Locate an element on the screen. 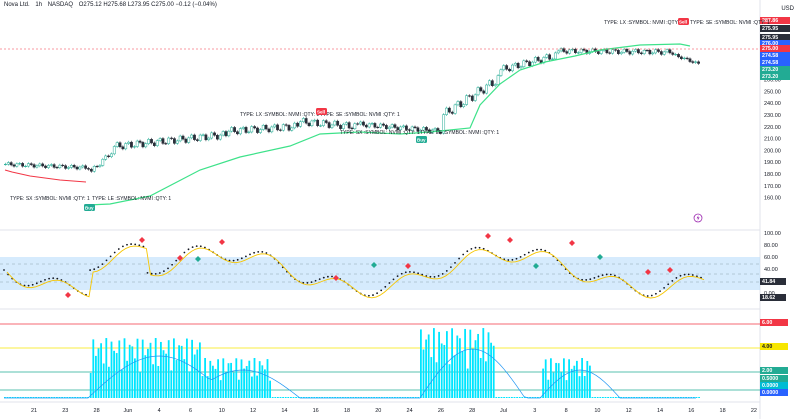 The image size is (800, 419). vol-badge is located at coordinates (774, 392).